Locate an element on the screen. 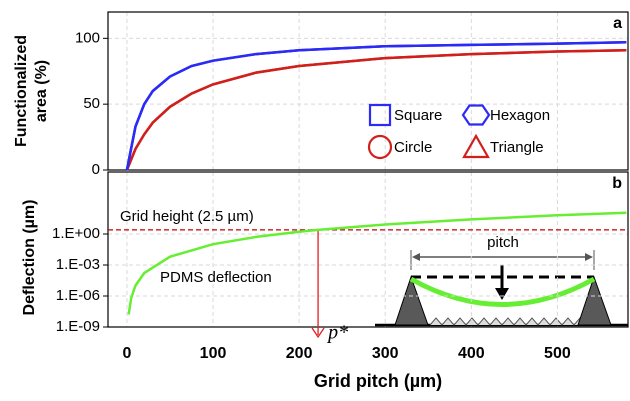 The image size is (630, 401). pitch-label: pitch is located at coordinates (503, 242).